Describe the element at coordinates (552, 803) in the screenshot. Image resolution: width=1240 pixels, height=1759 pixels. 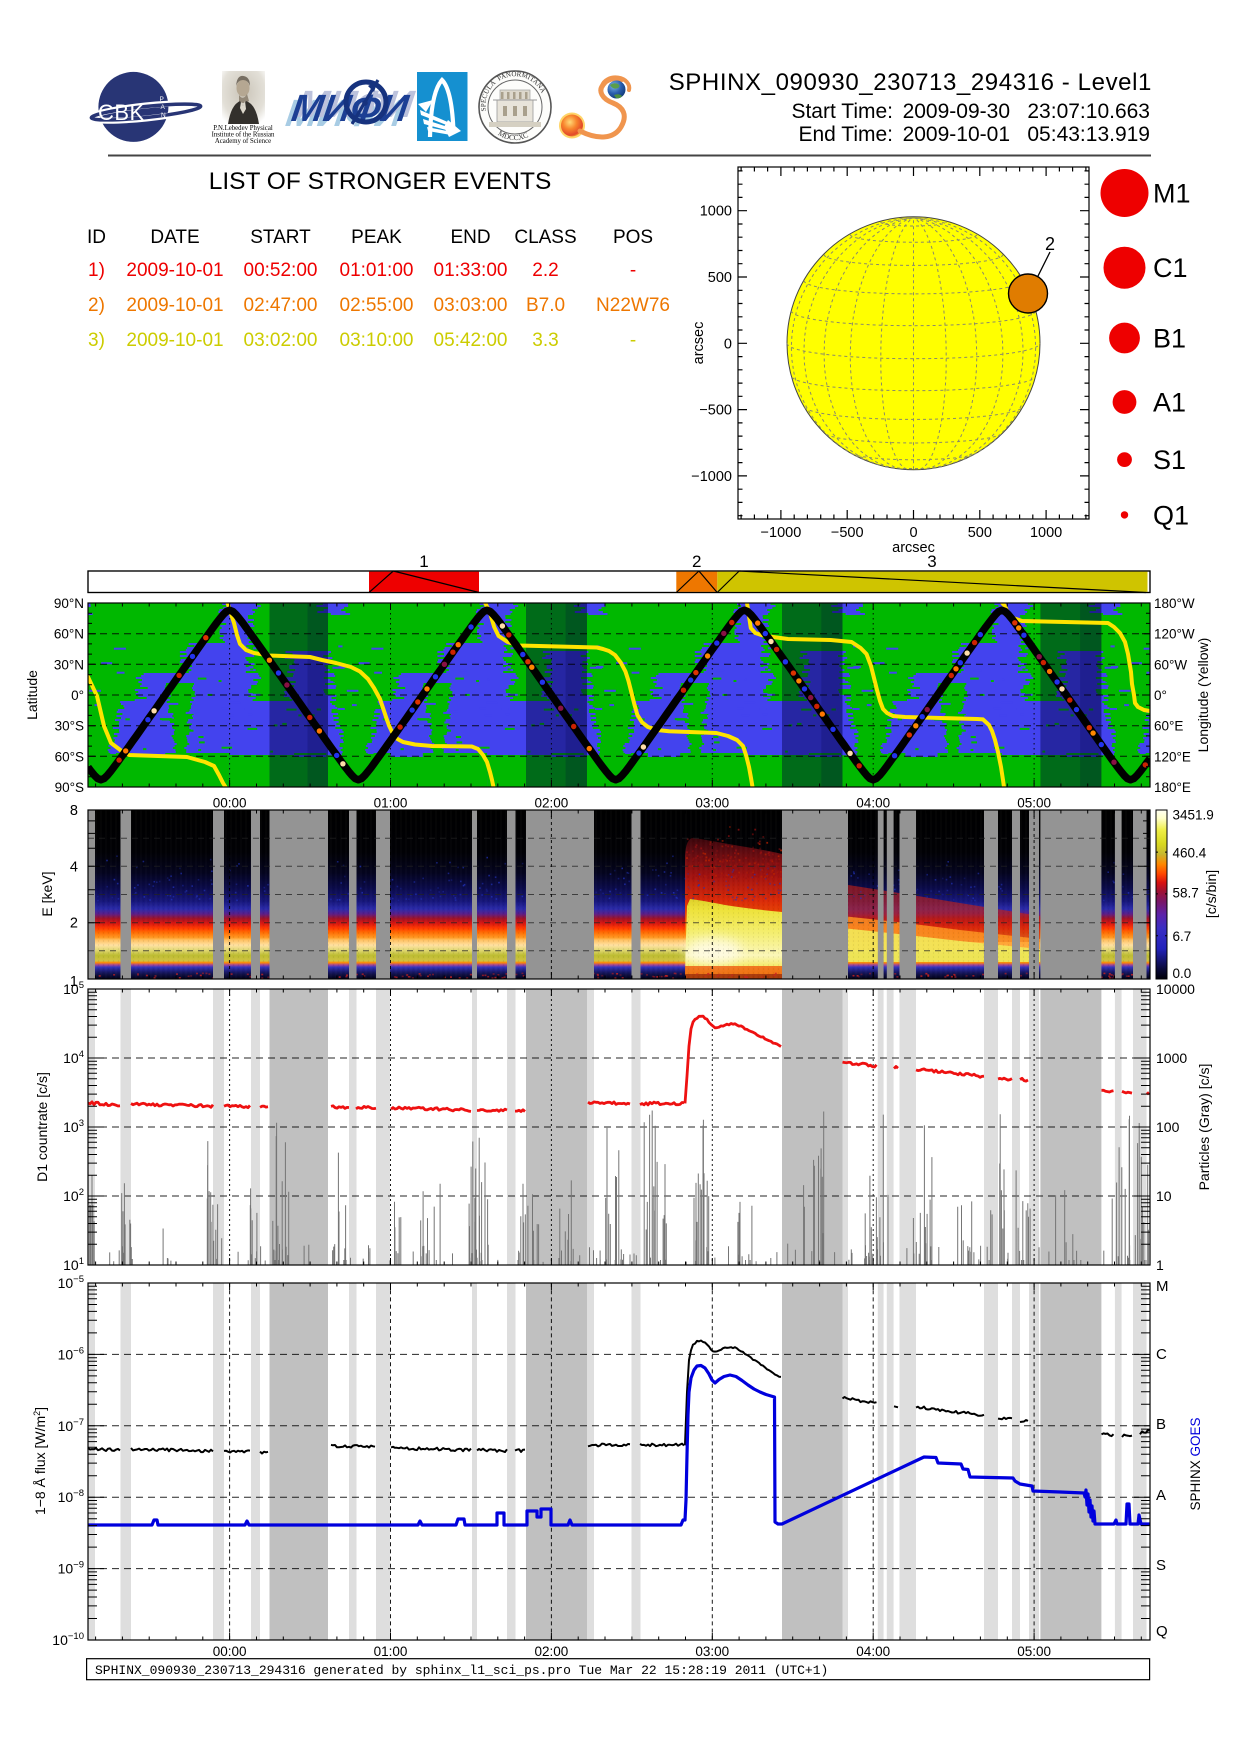
I see `svg-text: 02:00` at that location.